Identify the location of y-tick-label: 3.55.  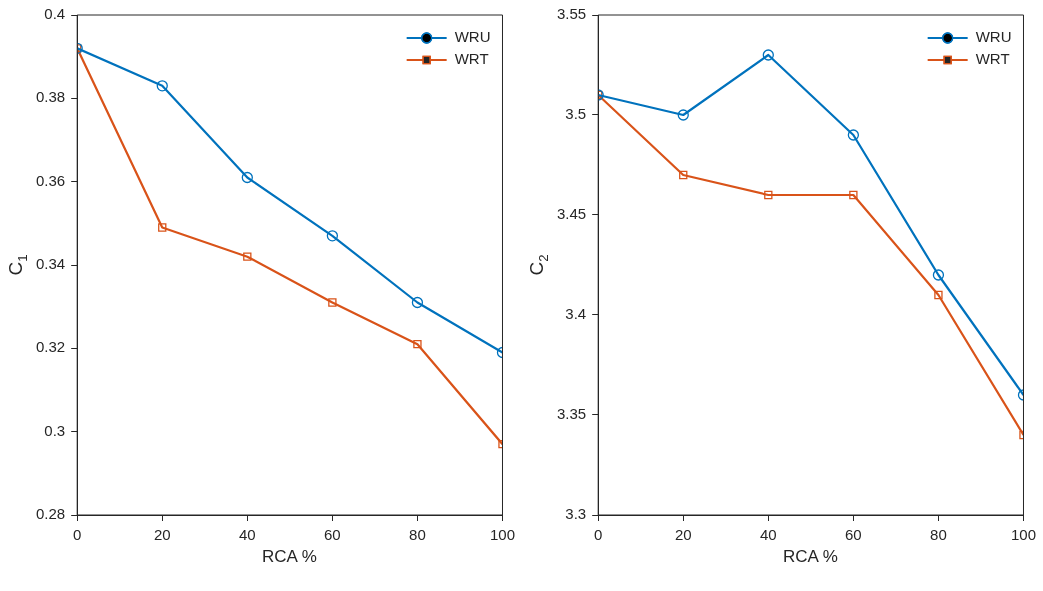
(571, 14).